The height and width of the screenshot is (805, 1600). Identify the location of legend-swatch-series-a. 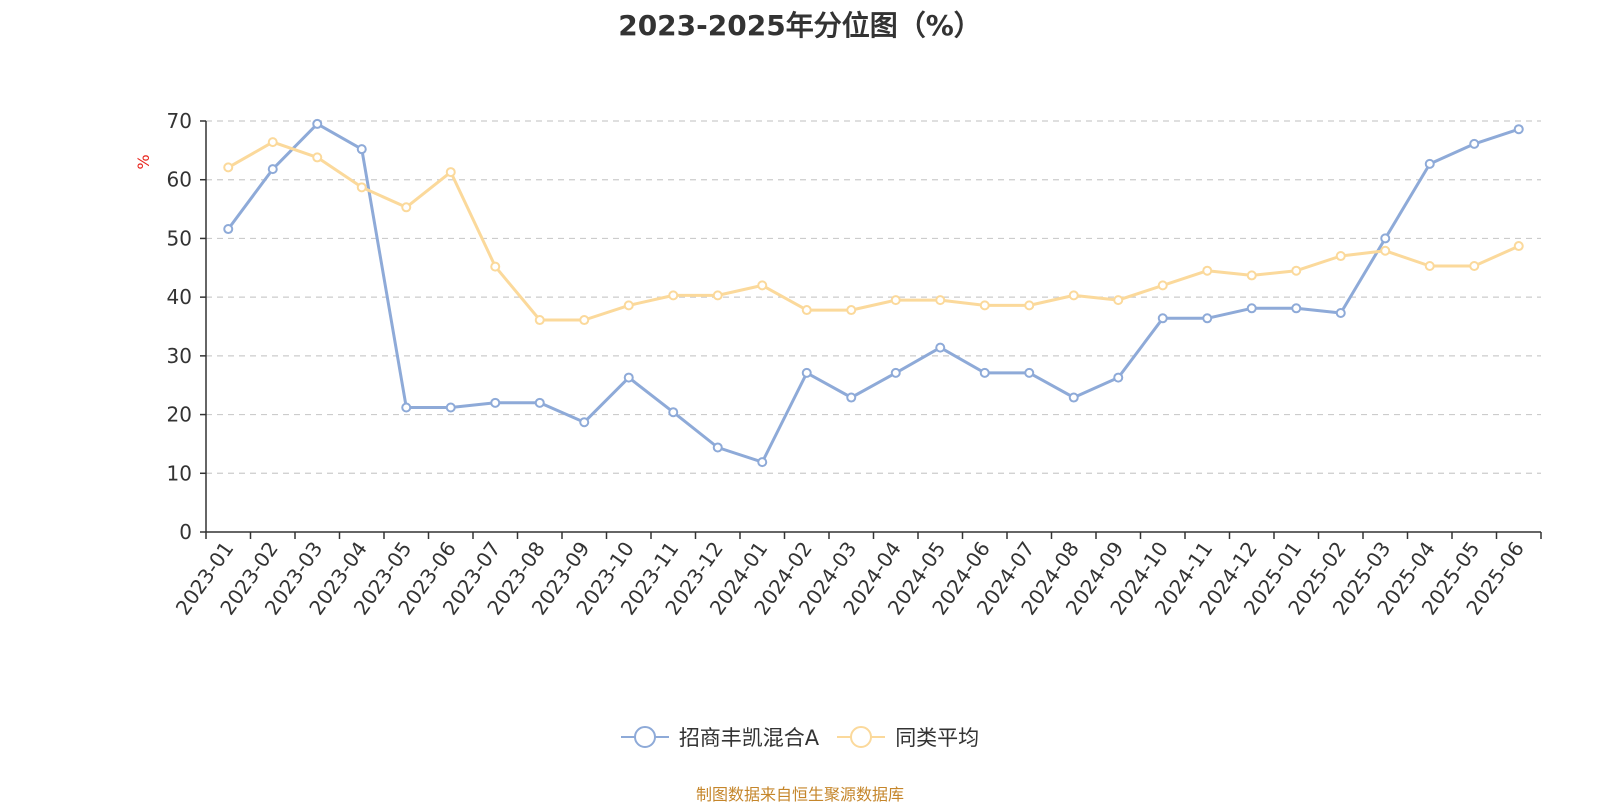
(644, 737).